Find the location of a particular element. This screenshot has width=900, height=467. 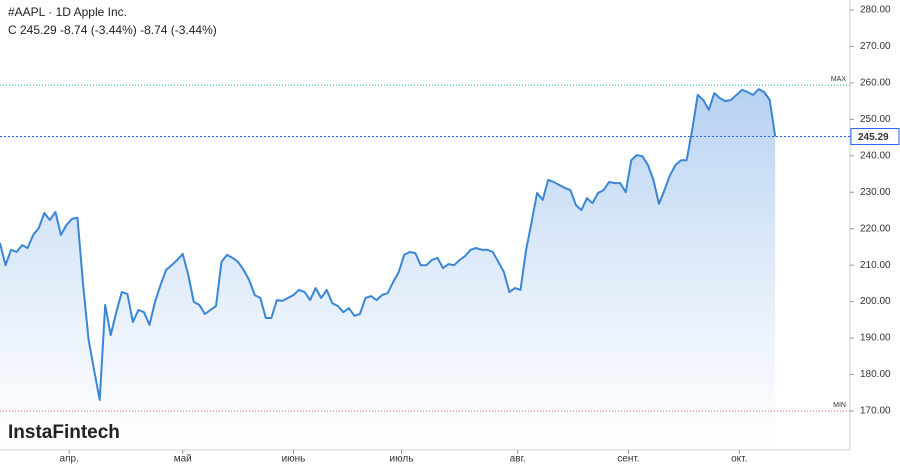

y-tick-label: 280.00 is located at coordinates (875, 10).